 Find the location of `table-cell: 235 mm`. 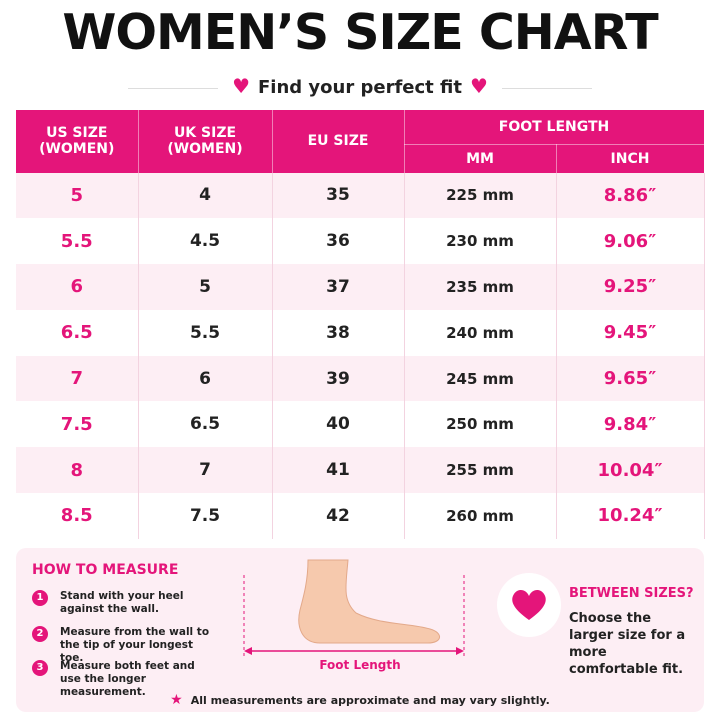

table-cell: 235 mm is located at coordinates (480, 287).